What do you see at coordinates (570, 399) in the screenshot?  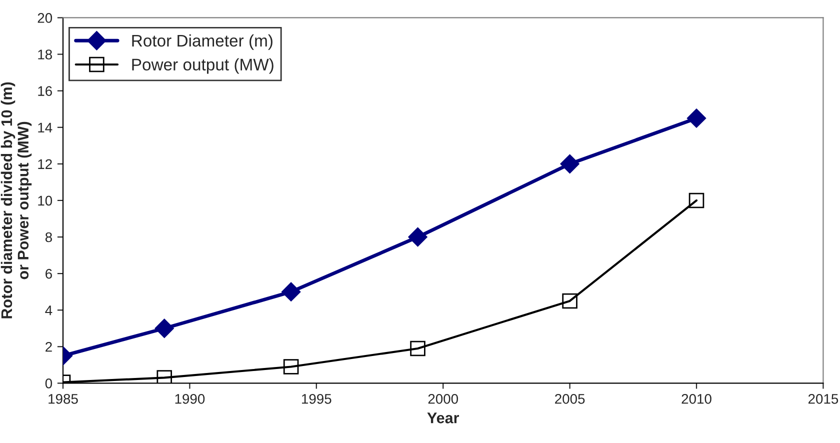 I see `x-tick-label: 2005` at bounding box center [570, 399].